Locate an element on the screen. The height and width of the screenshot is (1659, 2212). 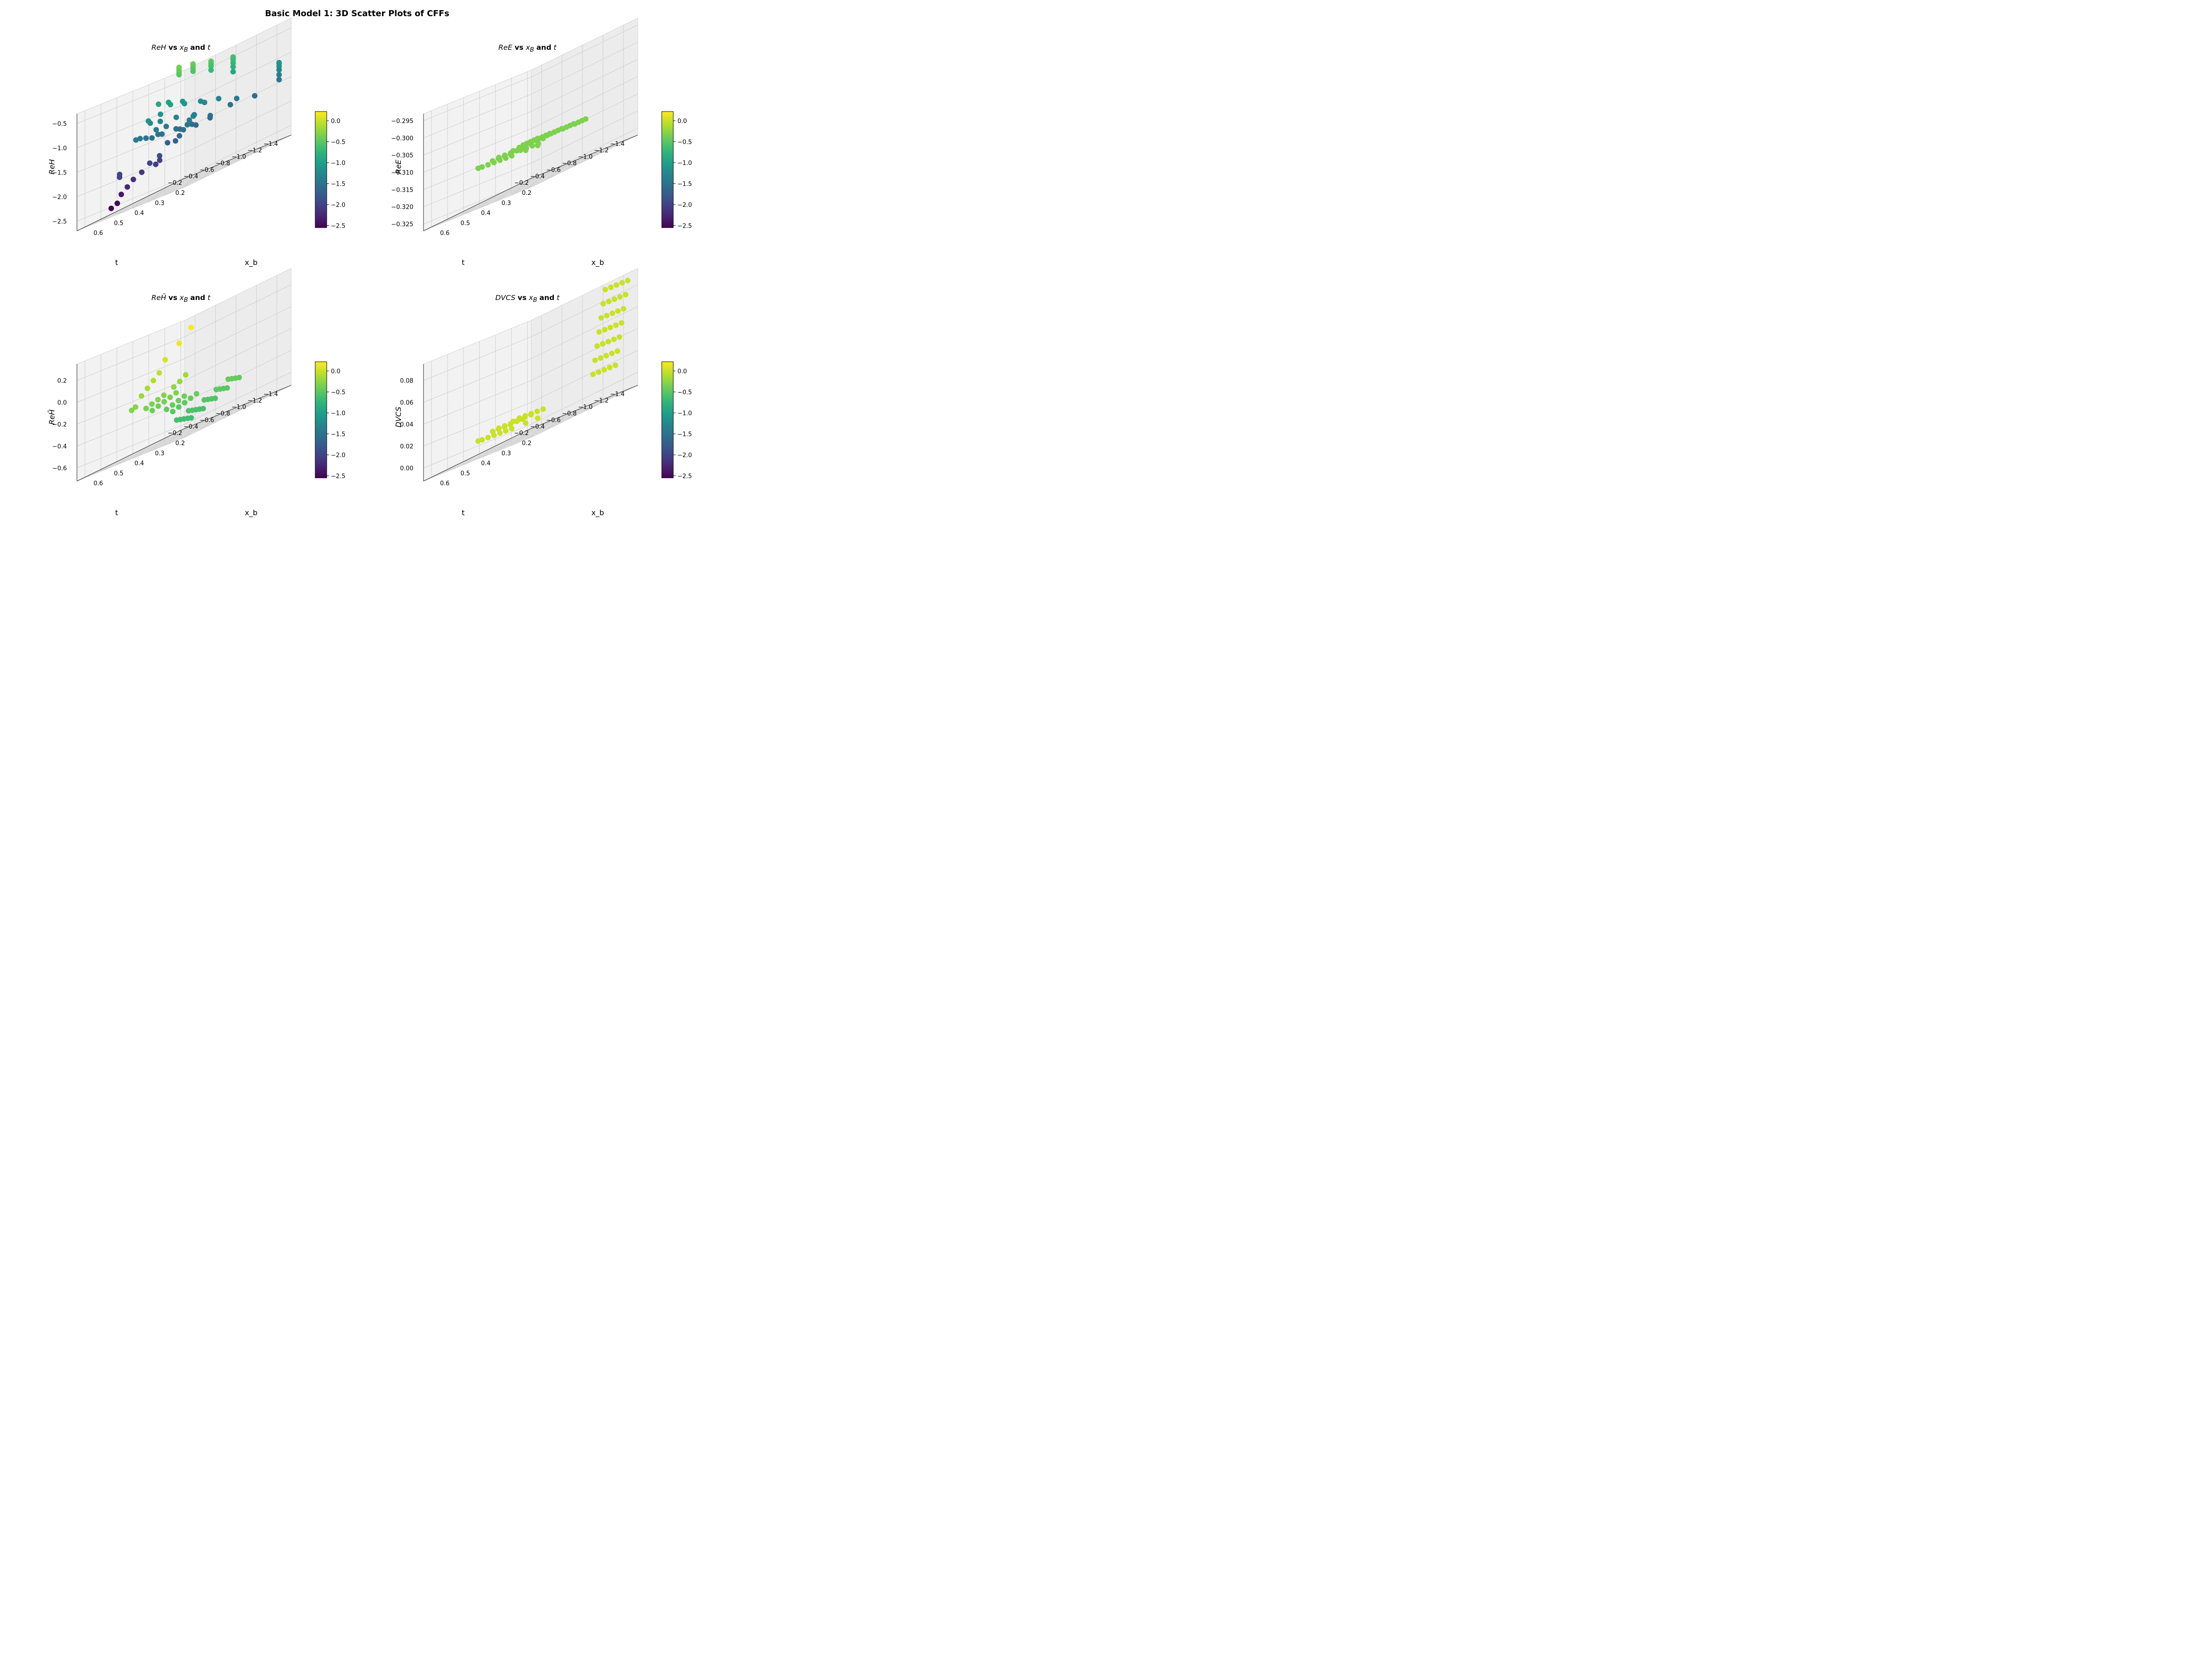
z-tick-label: −0.5 is located at coordinates (59, 124).